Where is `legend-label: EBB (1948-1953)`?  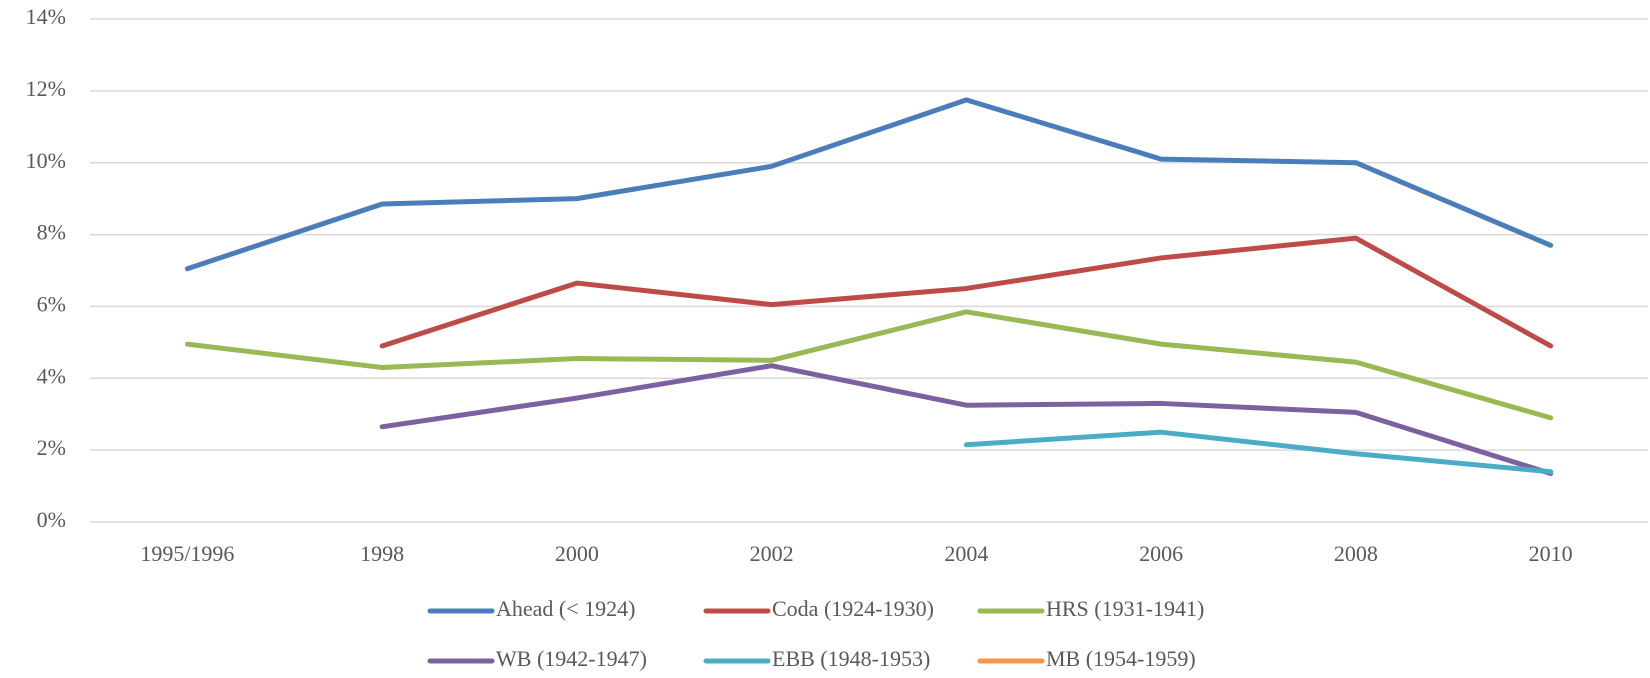
legend-label: EBB (1948-1953) is located at coordinates (851, 658).